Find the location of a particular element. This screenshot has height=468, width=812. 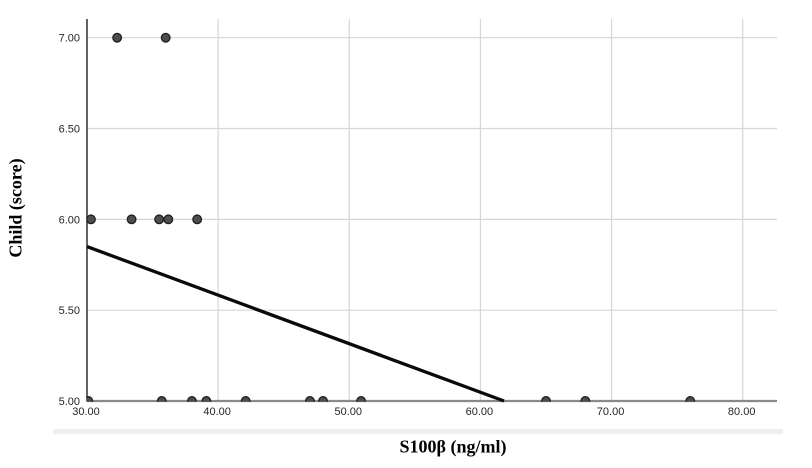

y-tick-label: 5.50 is located at coordinates (69, 311).